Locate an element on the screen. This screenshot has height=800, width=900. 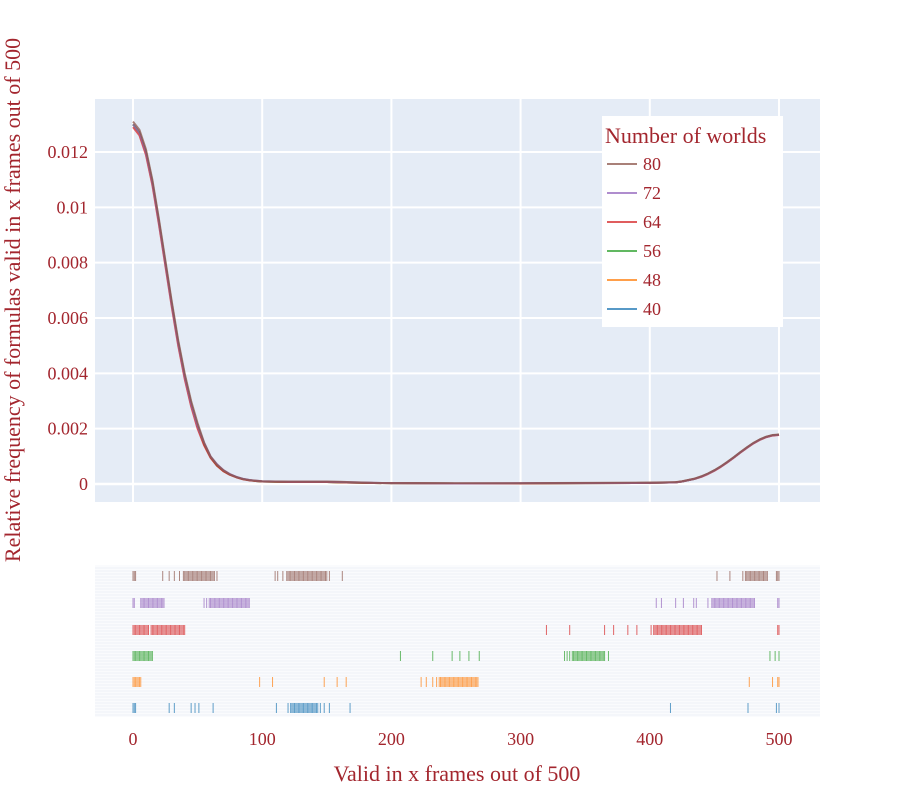
legend-item-48: 48 is located at coordinates (634, 280).